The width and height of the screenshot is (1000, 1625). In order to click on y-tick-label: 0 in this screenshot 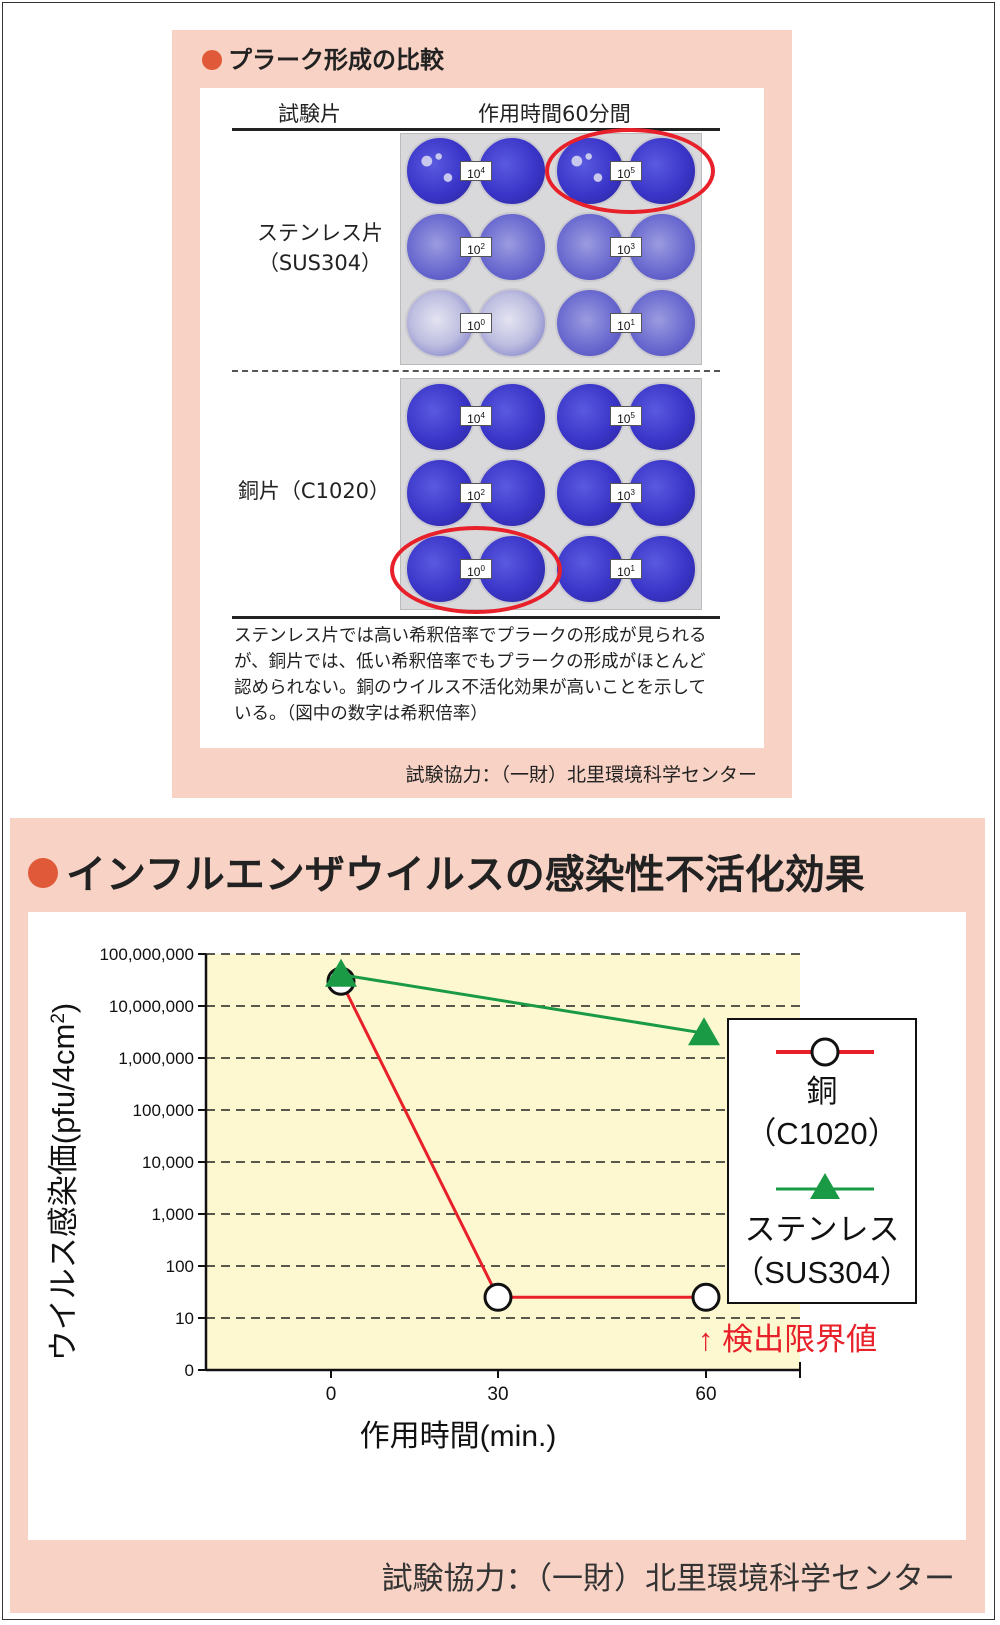, I will do `click(189, 1370)`.